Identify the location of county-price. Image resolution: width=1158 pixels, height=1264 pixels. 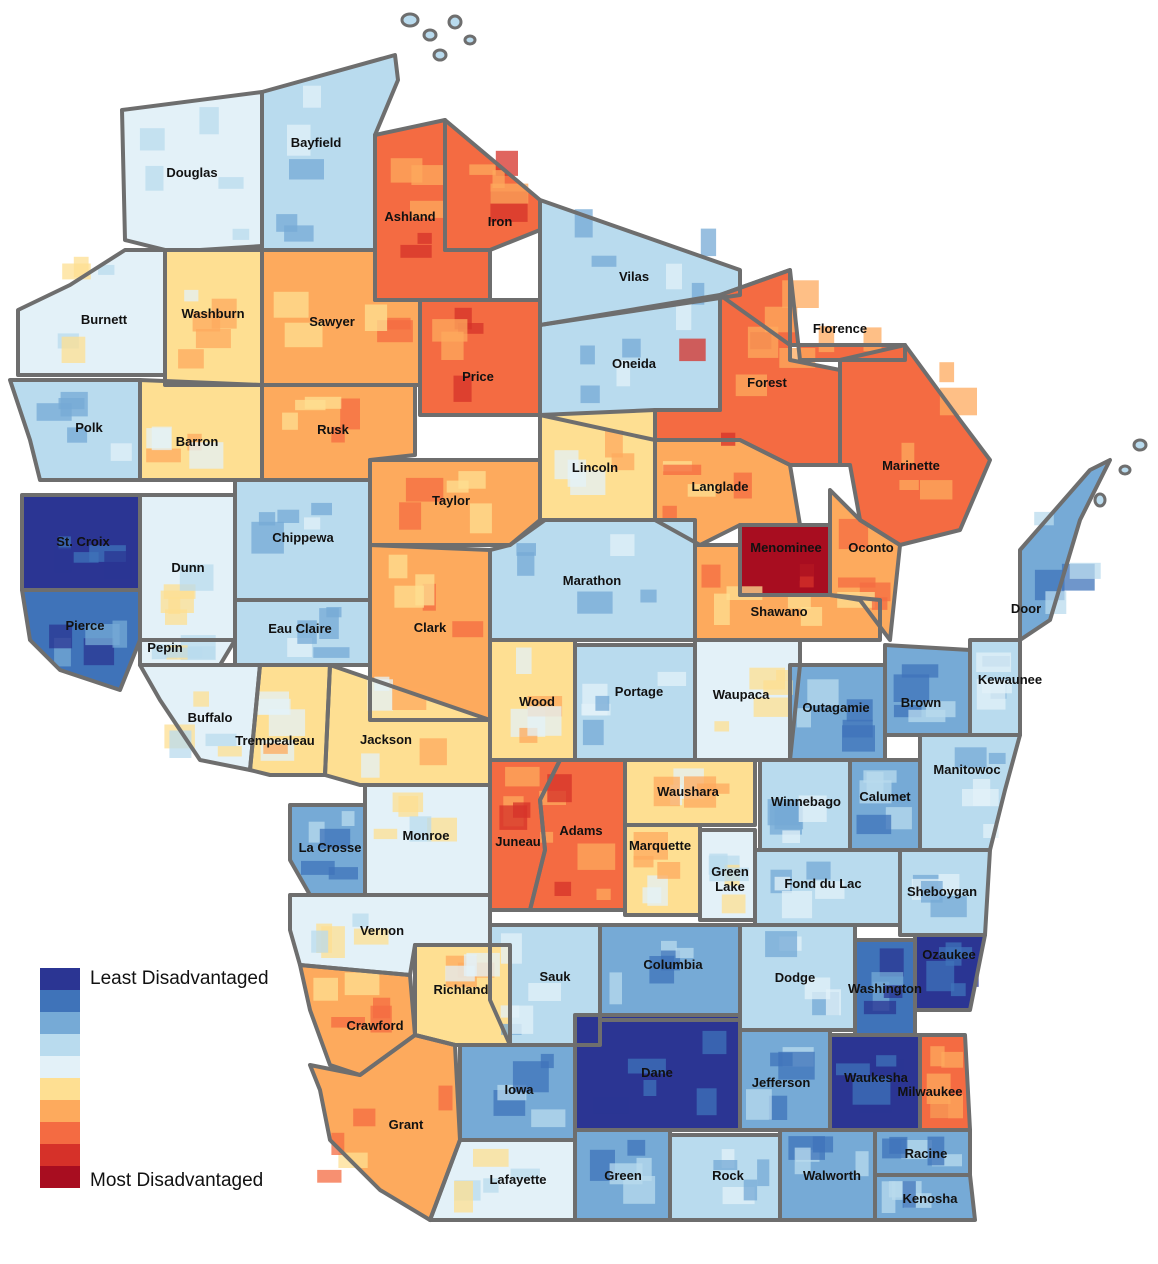
(480, 357).